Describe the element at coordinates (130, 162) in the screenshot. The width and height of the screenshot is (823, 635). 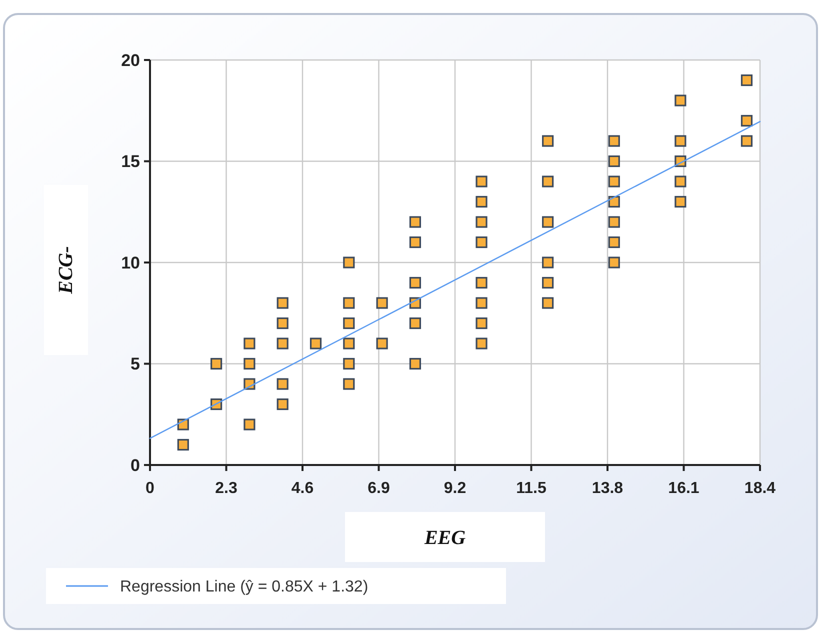
I see `y-tick-label: 15` at that location.